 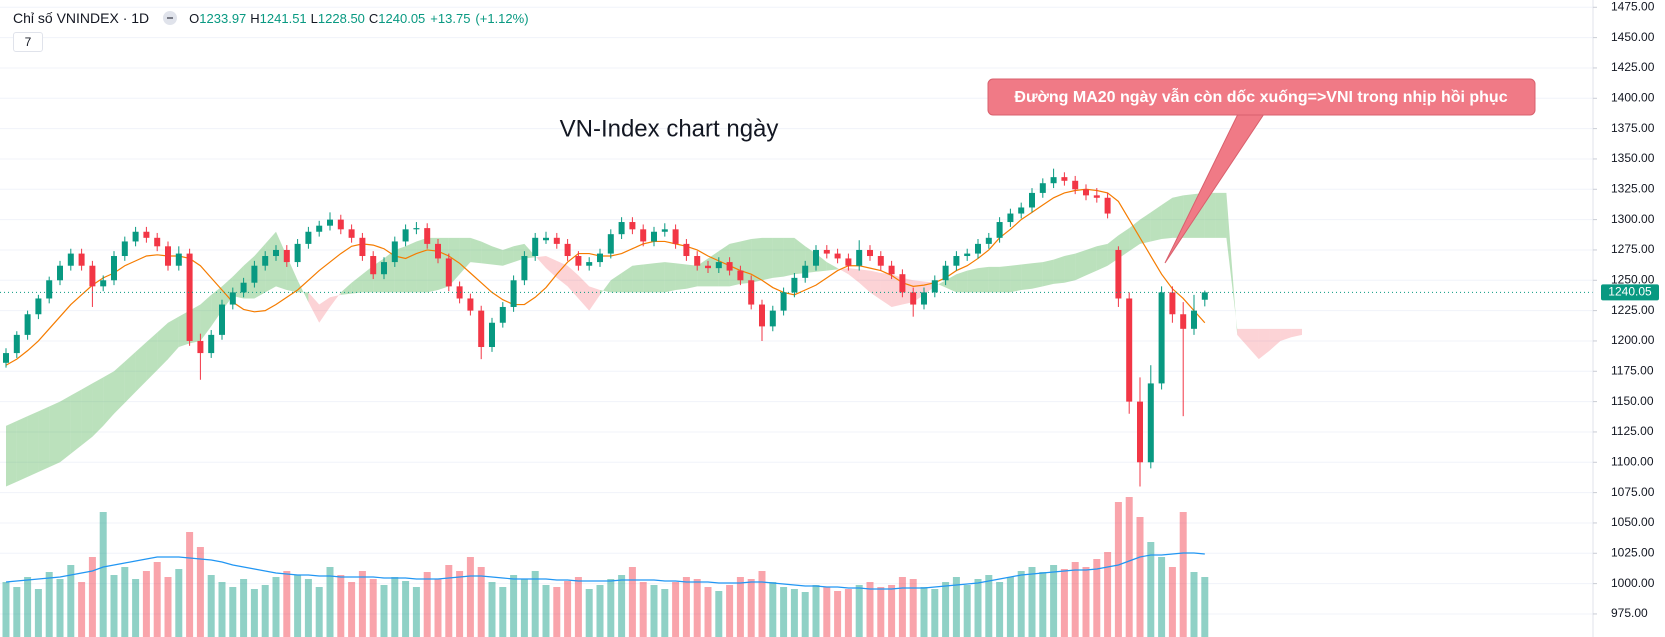 What do you see at coordinates (1633, 492) in the screenshot?
I see `y-tick-label: 1075.00` at bounding box center [1633, 492].